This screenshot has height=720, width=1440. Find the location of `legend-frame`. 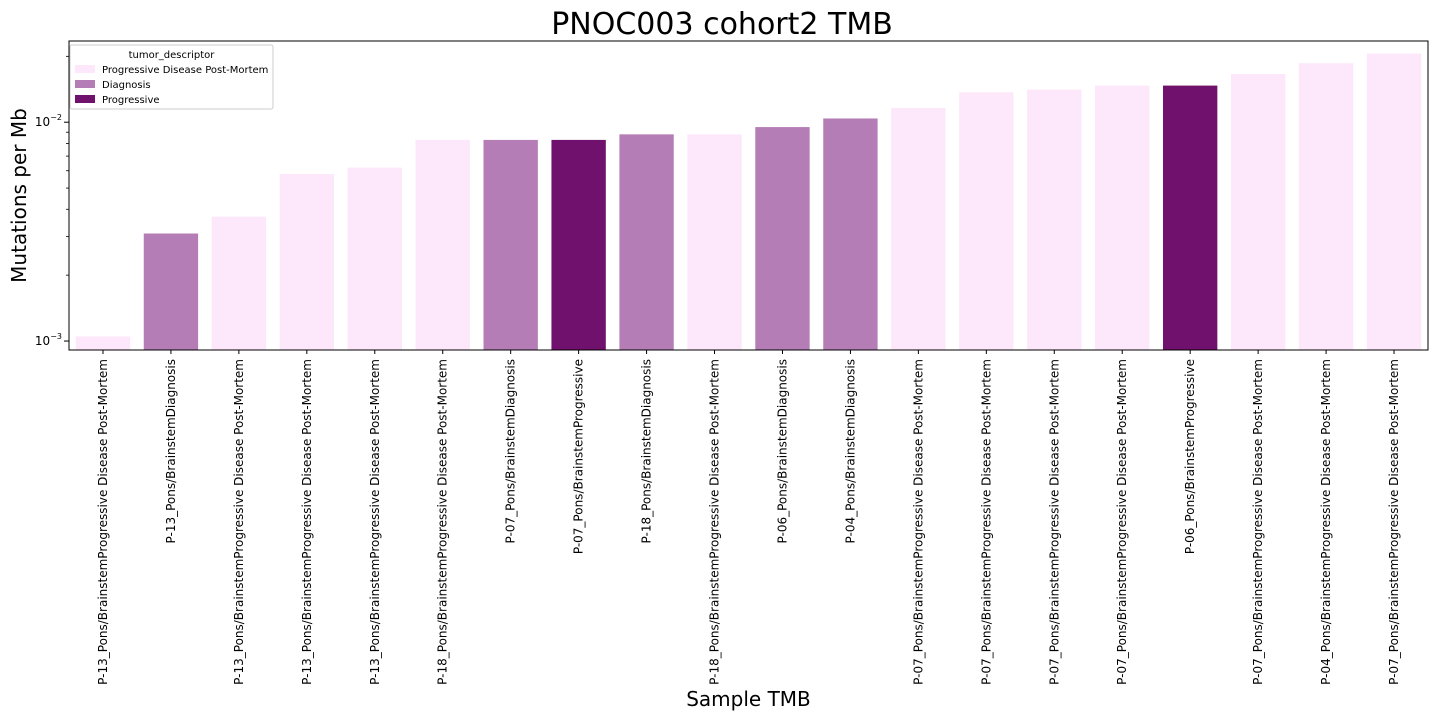

legend-frame is located at coordinates (171, 77).